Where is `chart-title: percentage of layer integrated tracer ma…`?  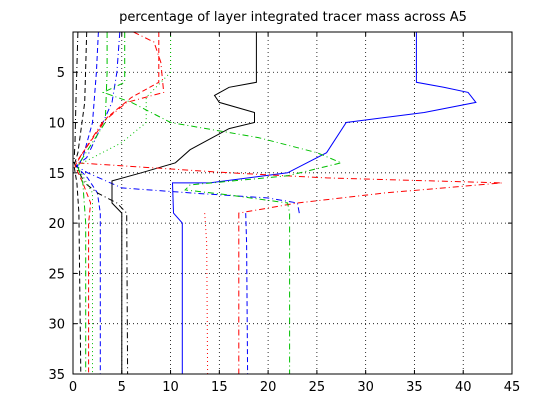 chart-title: percentage of layer integrated tracer ma… is located at coordinates (293, 17).